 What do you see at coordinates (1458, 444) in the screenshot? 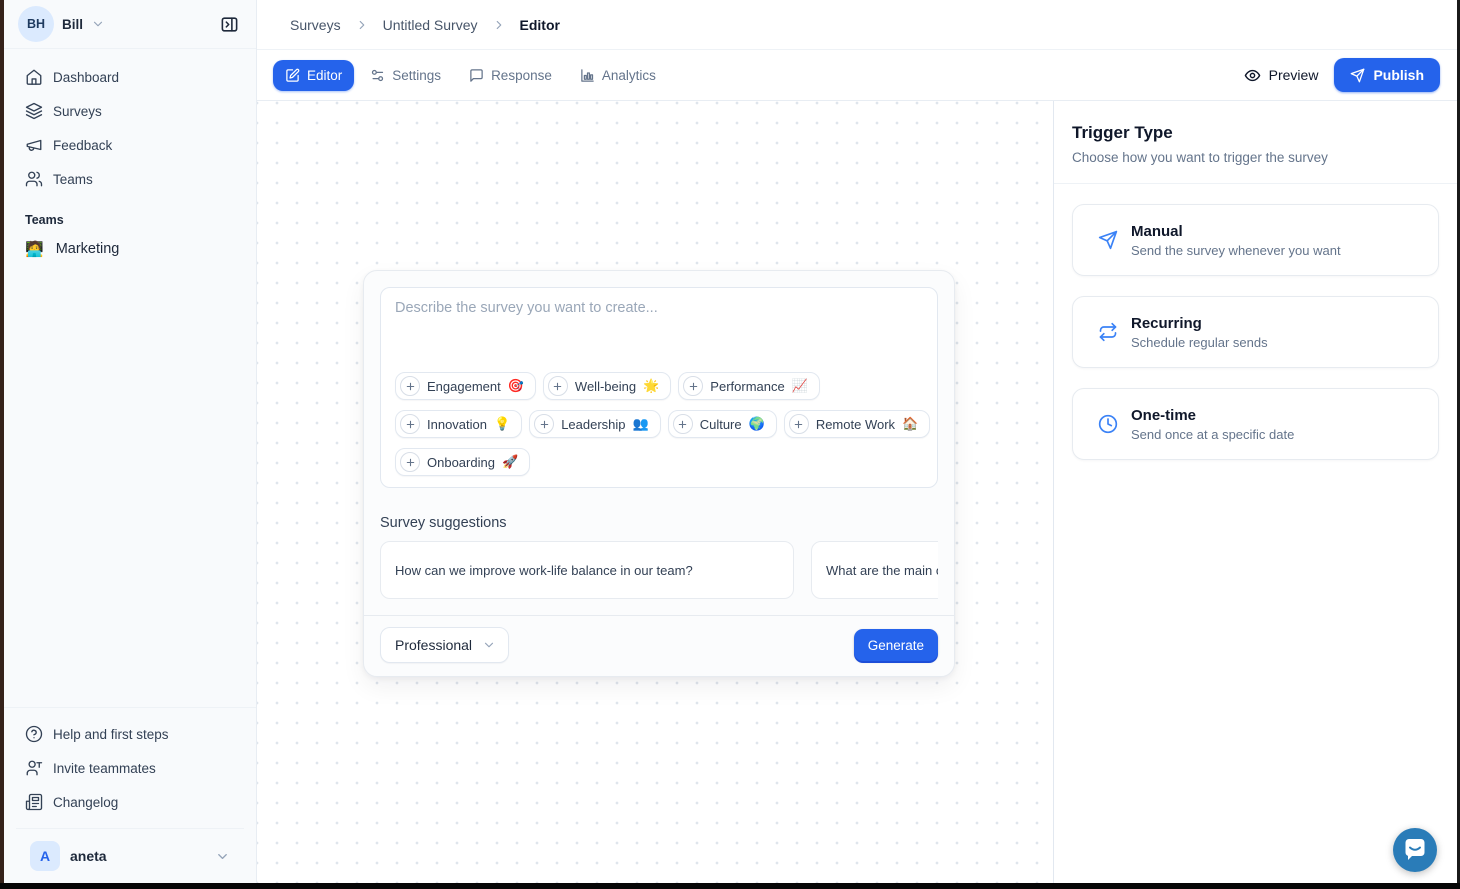
I see `window-edge-right` at bounding box center [1458, 444].